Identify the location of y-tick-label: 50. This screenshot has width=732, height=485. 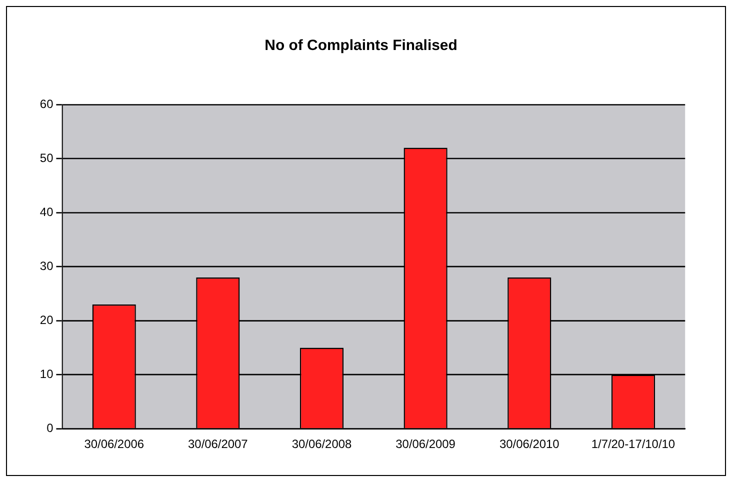
(47, 157).